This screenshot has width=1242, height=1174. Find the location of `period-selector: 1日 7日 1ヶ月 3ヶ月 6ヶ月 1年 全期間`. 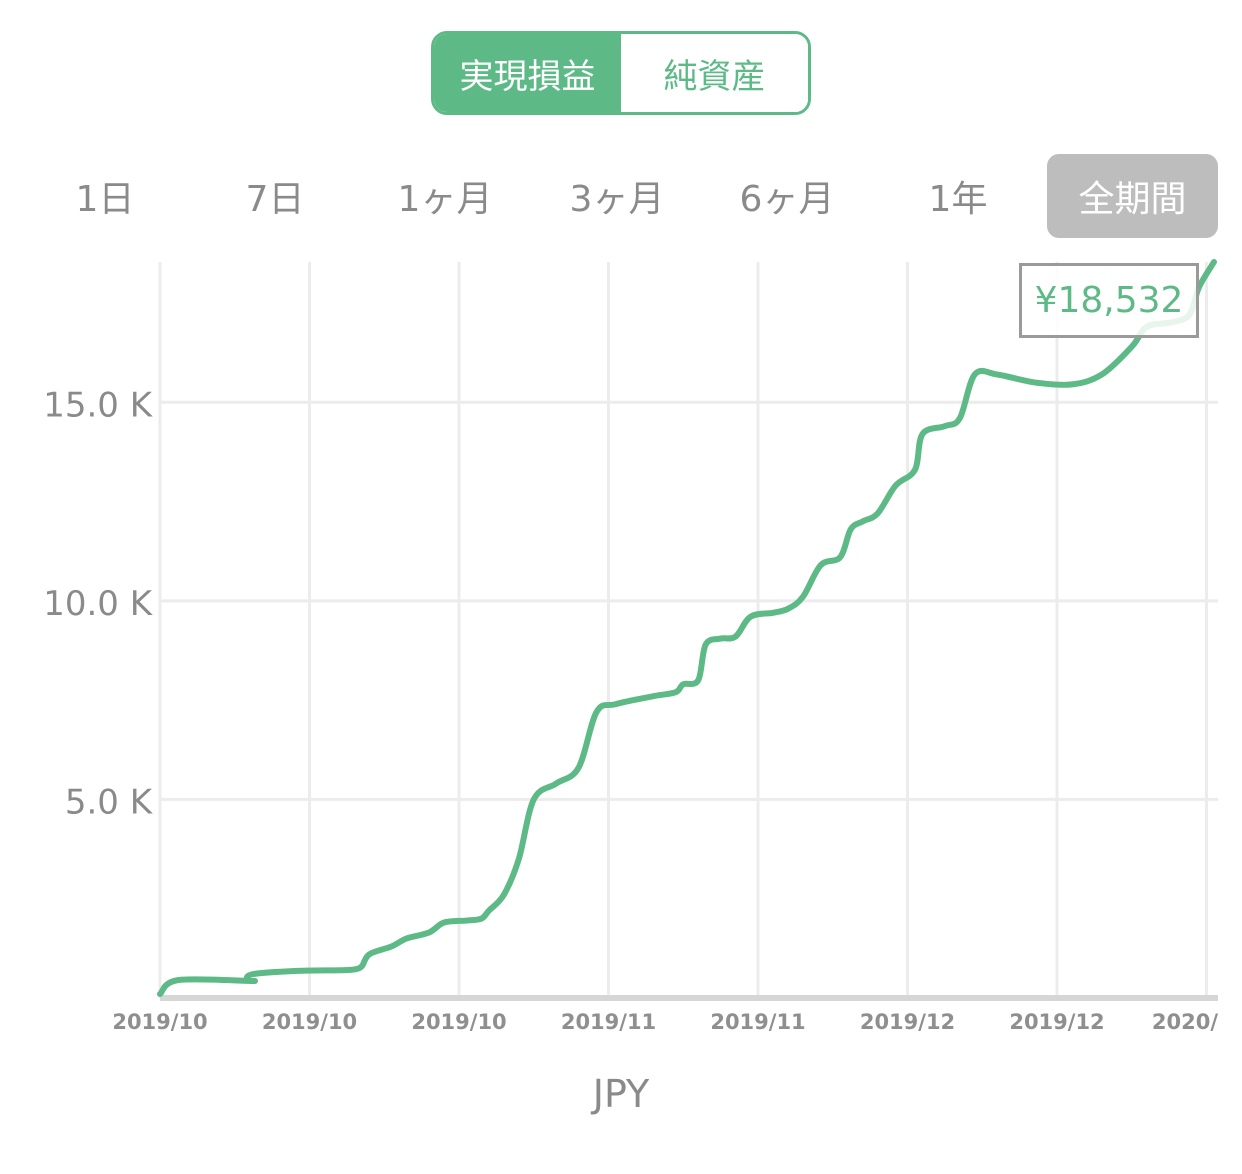

period-selector: 1日 7日 1ヶ月 3ヶ月 6ヶ月 1年 全期間 is located at coordinates (621, 196).